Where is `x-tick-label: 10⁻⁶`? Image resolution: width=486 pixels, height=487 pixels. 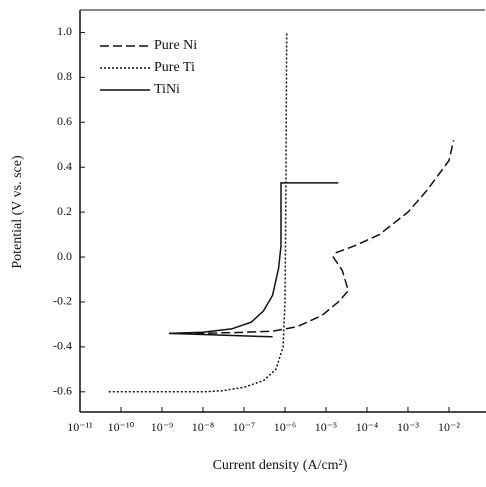
x-tick-label: 10⁻⁶ is located at coordinates (285, 427).